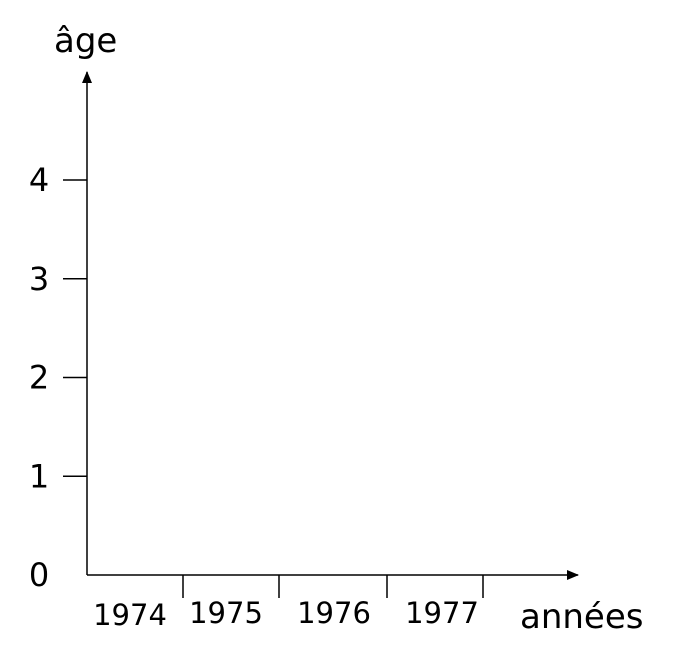 The image size is (682, 664). Describe the element at coordinates (334, 613) in the screenshot. I see `x-tick-label: 1976` at that location.